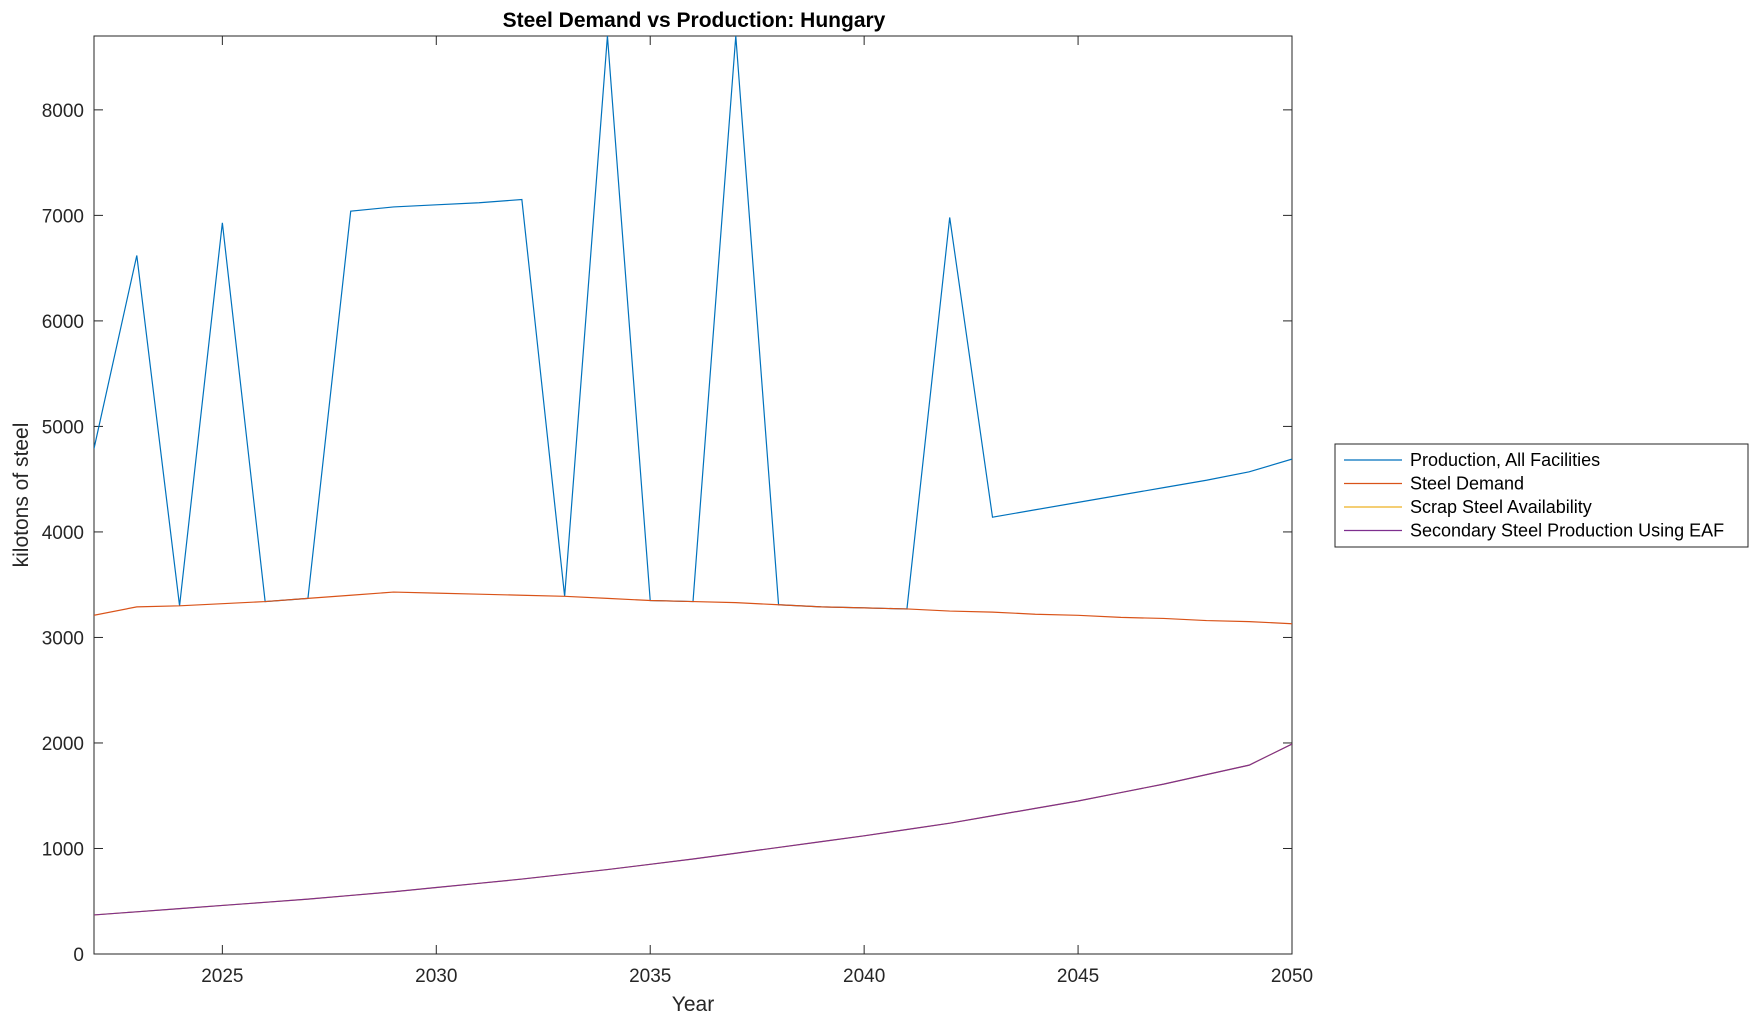  Describe the element at coordinates (694, 20) in the screenshot. I see `chart-title: Steel Demand vs Production: Hungary` at that location.